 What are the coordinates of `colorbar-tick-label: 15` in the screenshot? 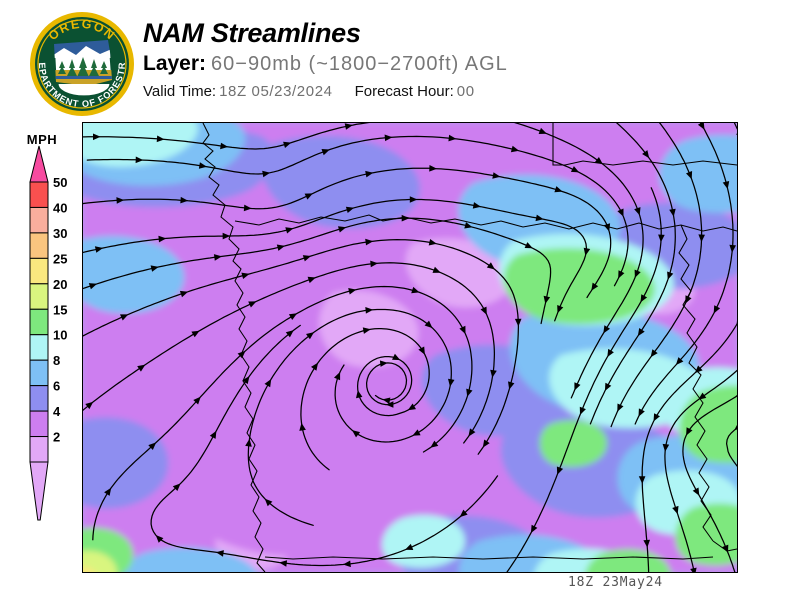 It's located at (60, 309).